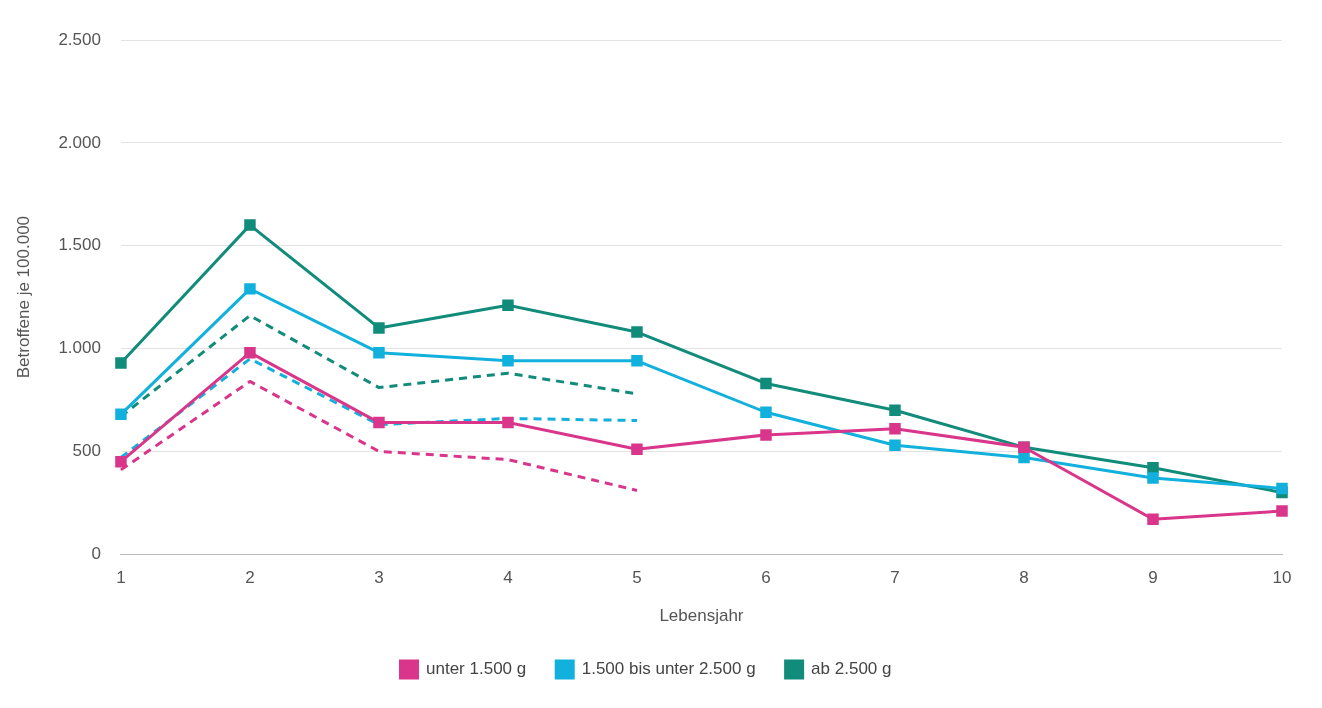 This screenshot has height=708, width=1322. Describe the element at coordinates (96, 553) in the screenshot. I see `y-tick-label: 0` at that location.